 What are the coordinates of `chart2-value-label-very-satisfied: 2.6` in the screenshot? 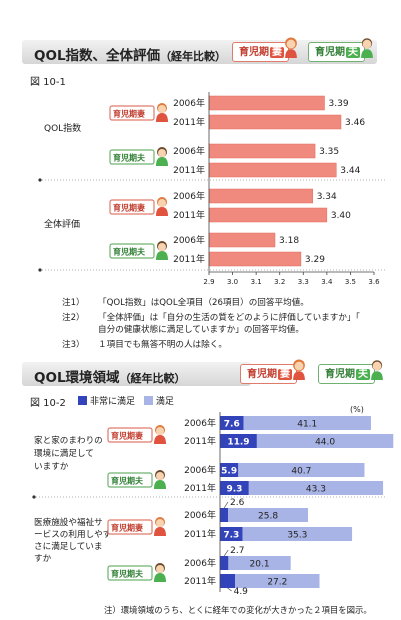 It's located at (237, 503).